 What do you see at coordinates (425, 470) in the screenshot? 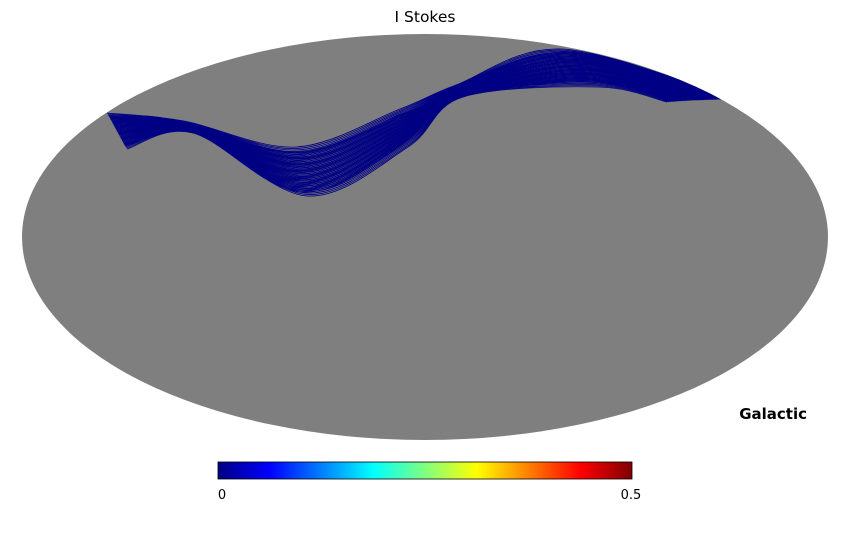
I see `colorbar` at bounding box center [425, 470].